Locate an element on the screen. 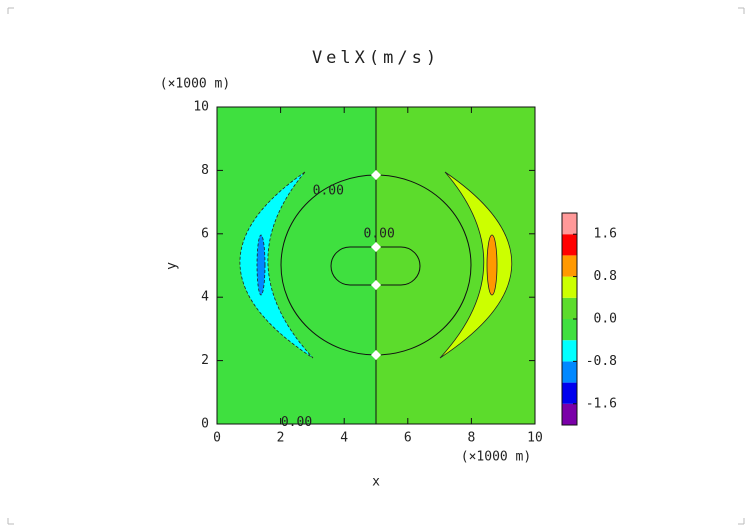 This screenshot has height=532, width=752. colorbar-label: -1.6 is located at coordinates (601, 403).